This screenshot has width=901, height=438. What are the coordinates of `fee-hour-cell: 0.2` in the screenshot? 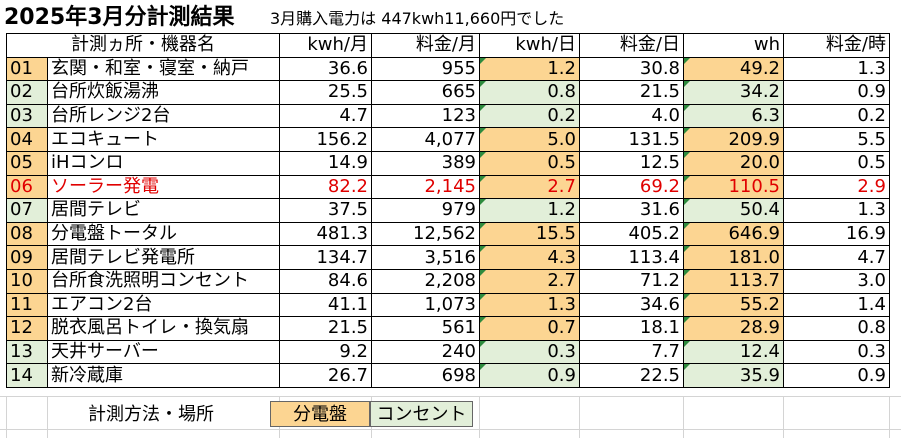 It's located at (836, 116).